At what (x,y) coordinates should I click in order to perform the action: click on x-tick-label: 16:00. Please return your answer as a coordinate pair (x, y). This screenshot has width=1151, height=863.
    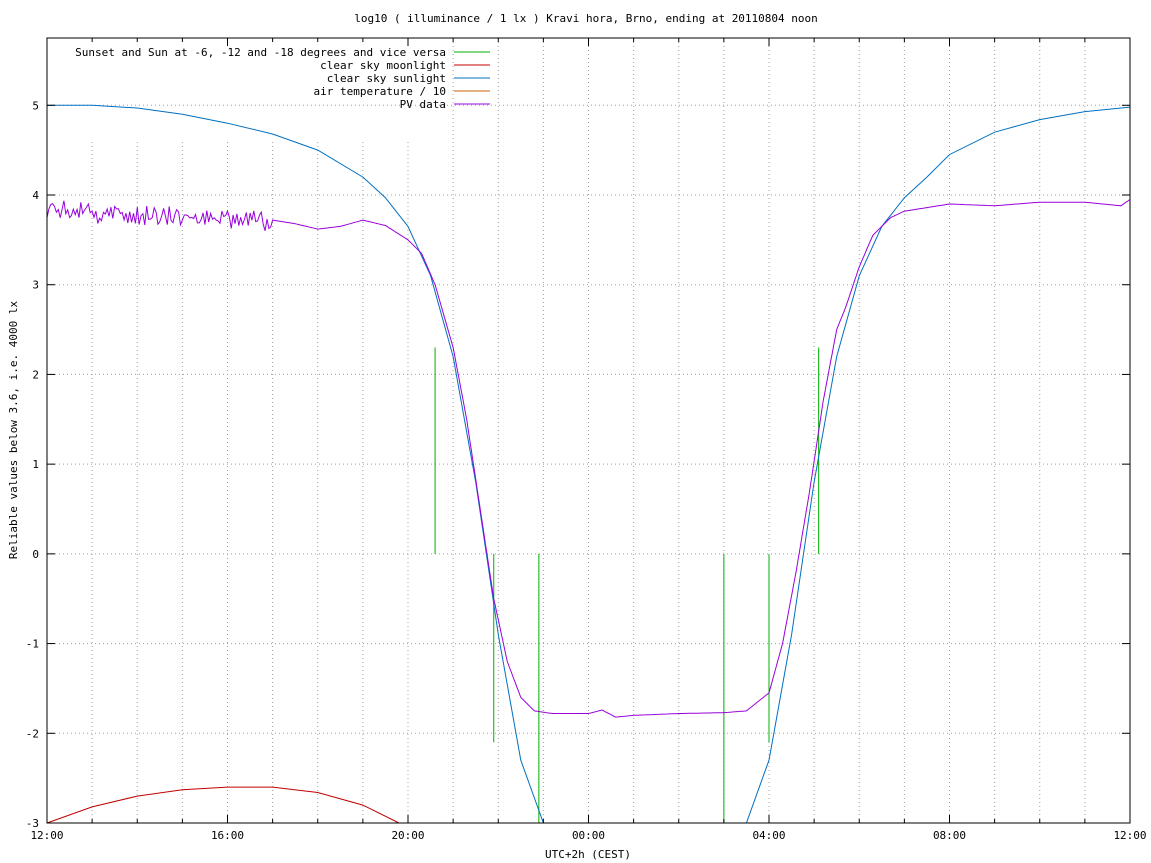
    Looking at the image, I should click on (227, 835).